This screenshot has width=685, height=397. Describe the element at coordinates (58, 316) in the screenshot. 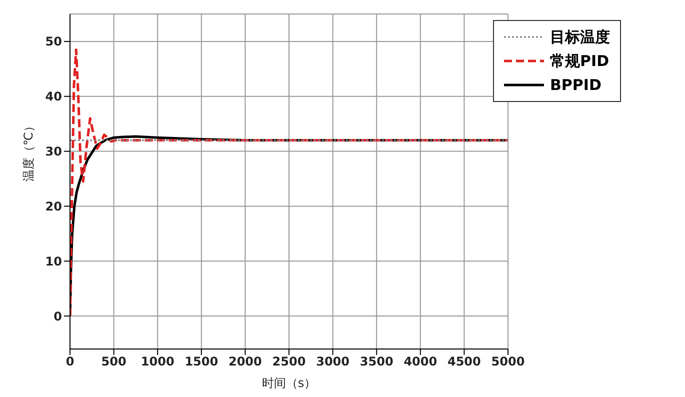

I see `y-tick-label: 0` at that location.